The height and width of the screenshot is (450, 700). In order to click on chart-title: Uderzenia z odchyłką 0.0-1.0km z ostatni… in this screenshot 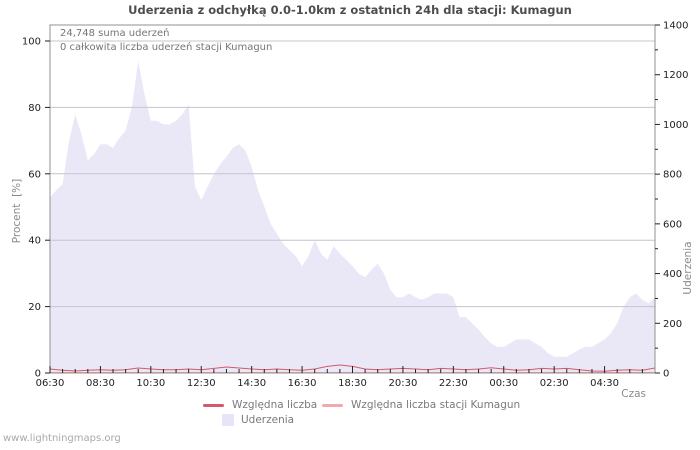, I will do `click(350, 10)`.